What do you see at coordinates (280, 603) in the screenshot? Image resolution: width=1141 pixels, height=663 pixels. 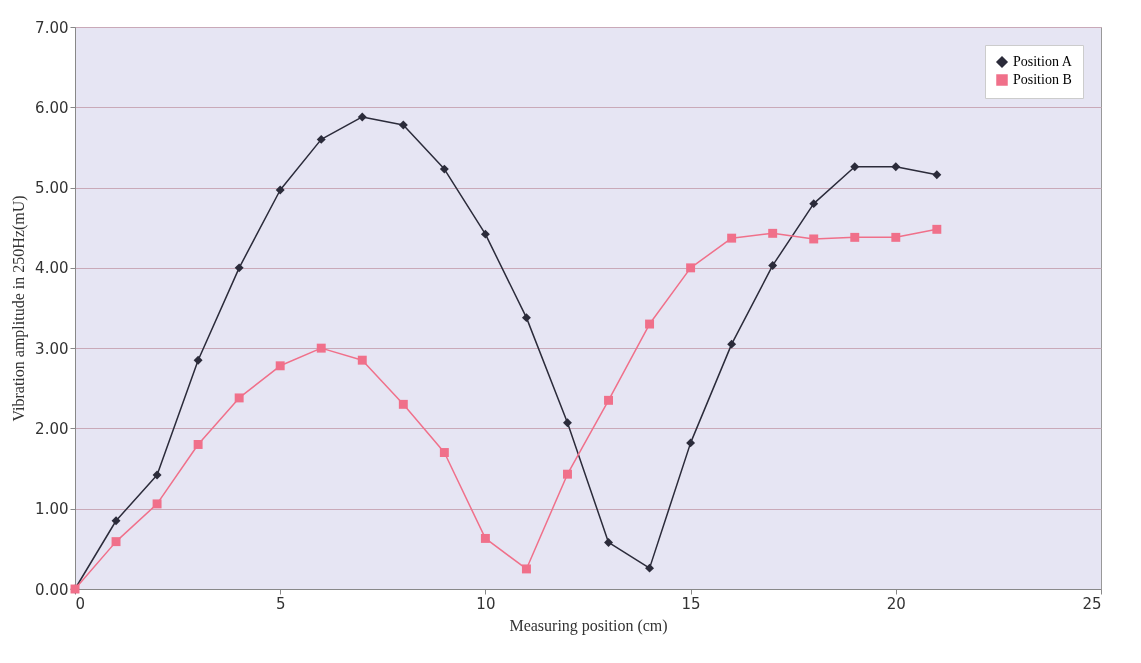 I see `x-tick-label: 5` at bounding box center [280, 603].